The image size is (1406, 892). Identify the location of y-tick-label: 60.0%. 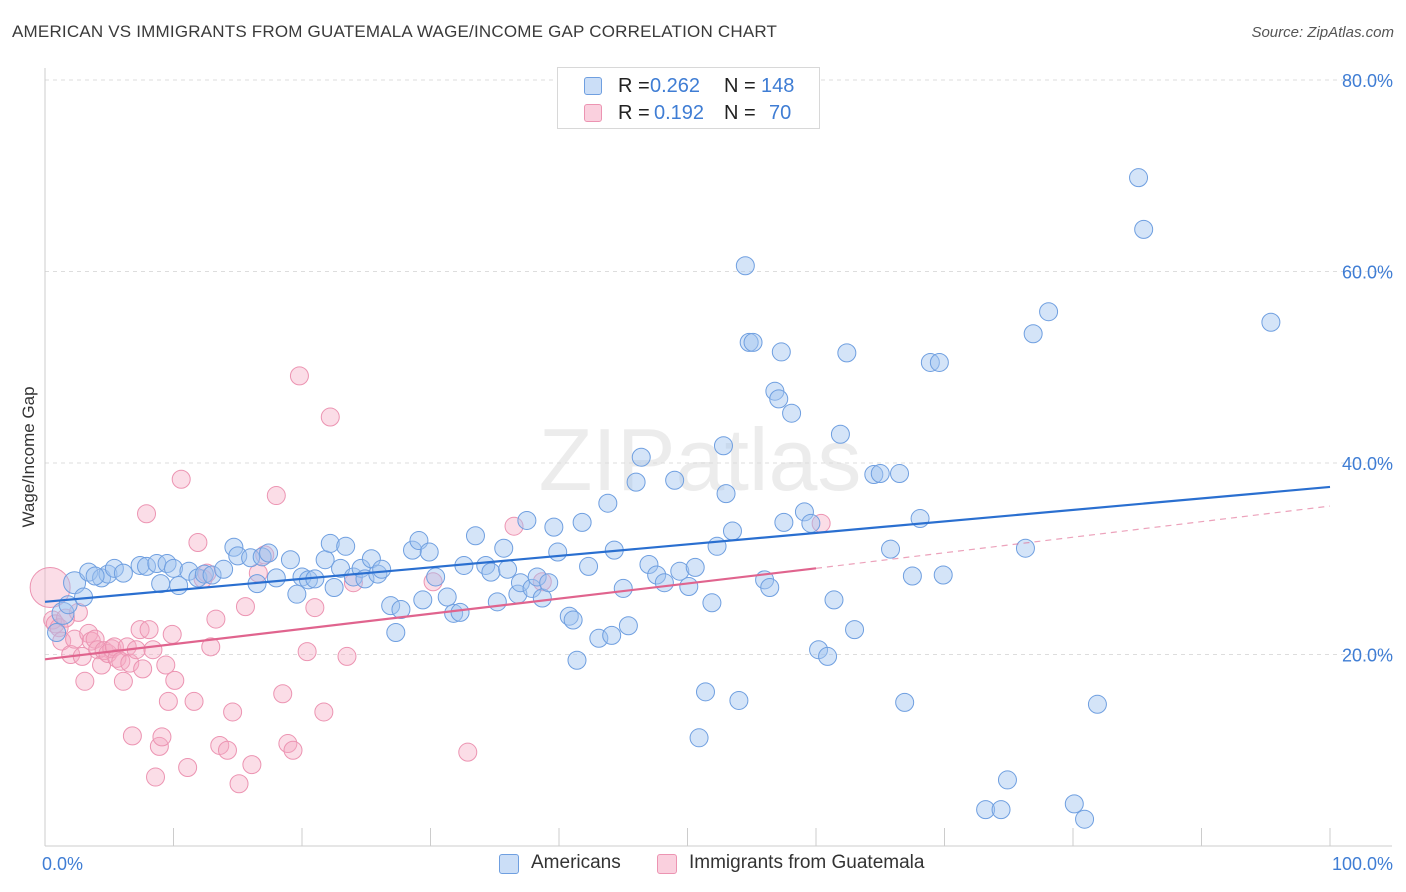
(1367, 273).